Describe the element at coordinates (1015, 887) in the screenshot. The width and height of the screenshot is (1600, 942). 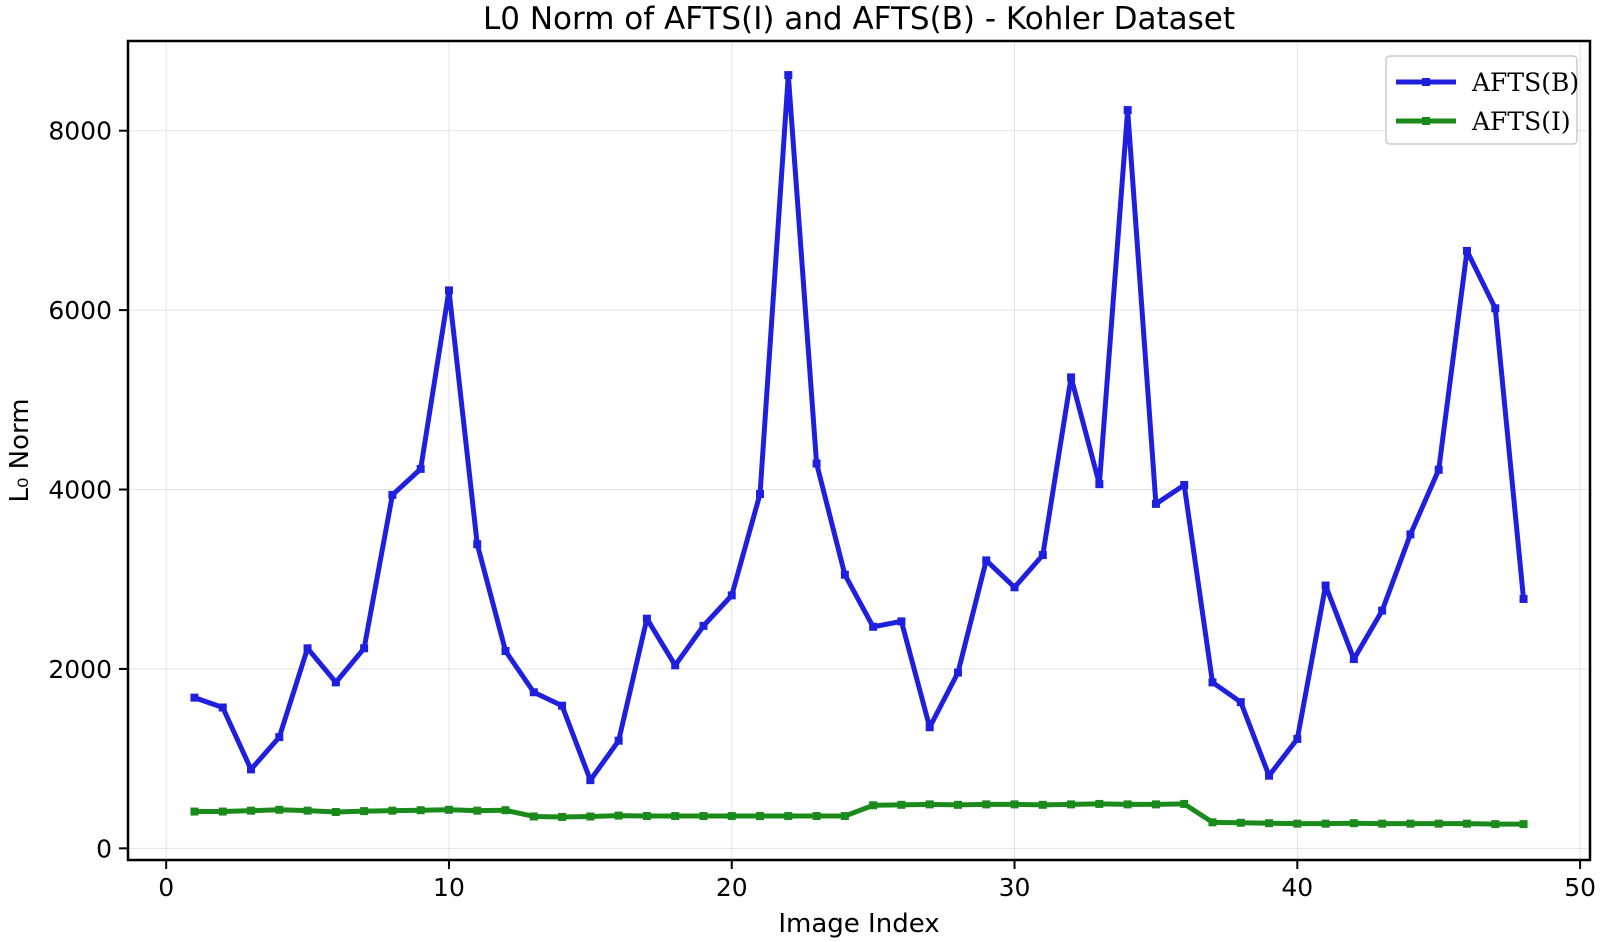
I see `x-tick-label: 30` at that location.